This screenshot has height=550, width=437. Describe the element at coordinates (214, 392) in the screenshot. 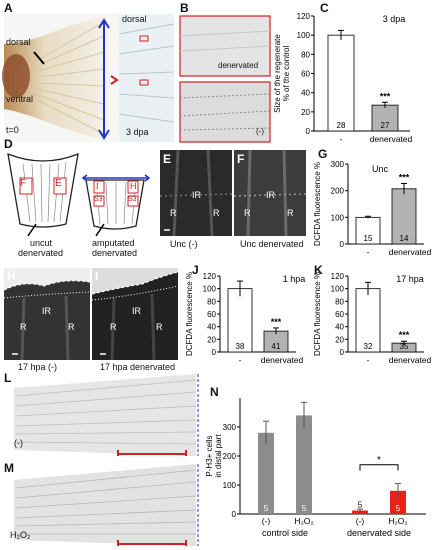

I see `panel-N-letter: N` at that location.